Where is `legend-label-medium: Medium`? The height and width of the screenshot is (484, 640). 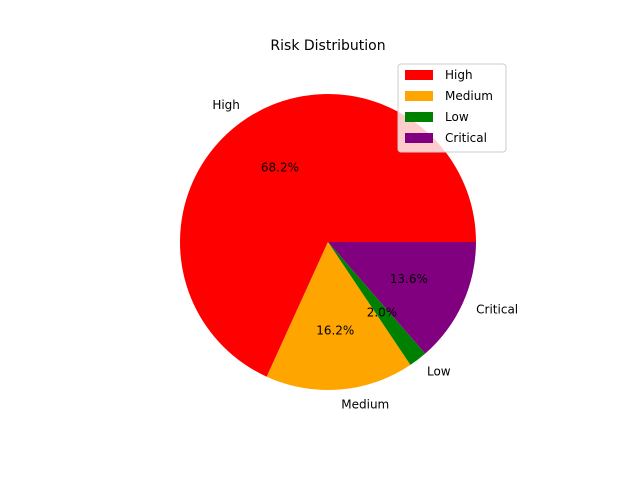
legend-label-medium: Medium is located at coordinates (469, 96).